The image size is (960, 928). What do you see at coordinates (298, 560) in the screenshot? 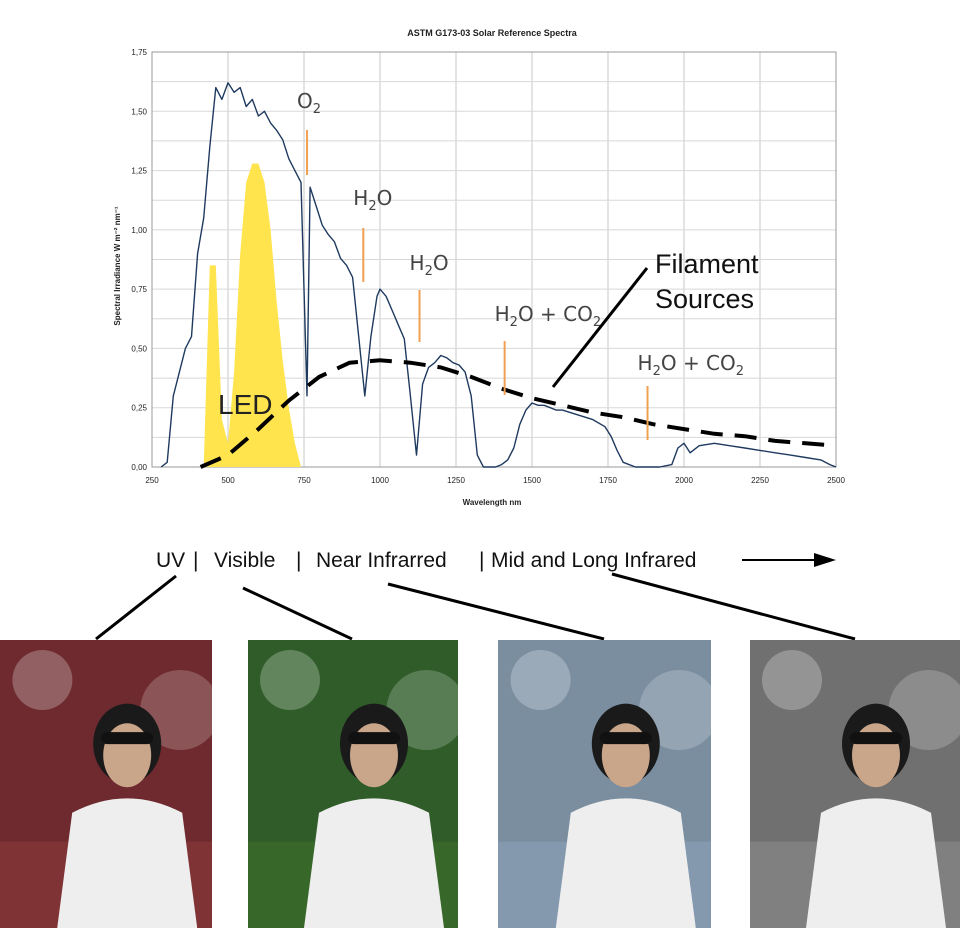
I see `band-sep-2: |` at bounding box center [298, 560].